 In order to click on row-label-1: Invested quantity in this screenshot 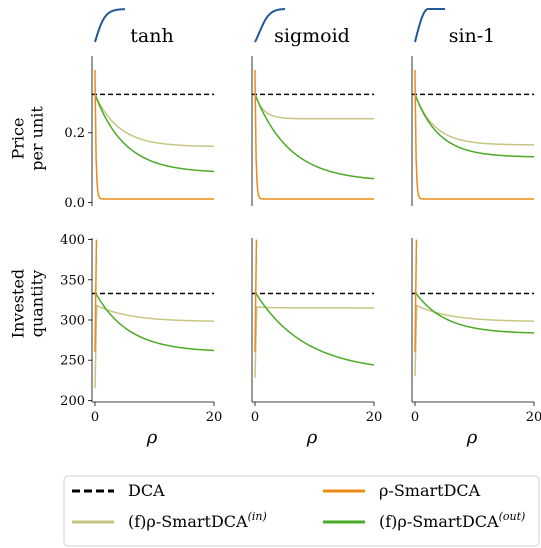, I will do `click(28, 303)`.